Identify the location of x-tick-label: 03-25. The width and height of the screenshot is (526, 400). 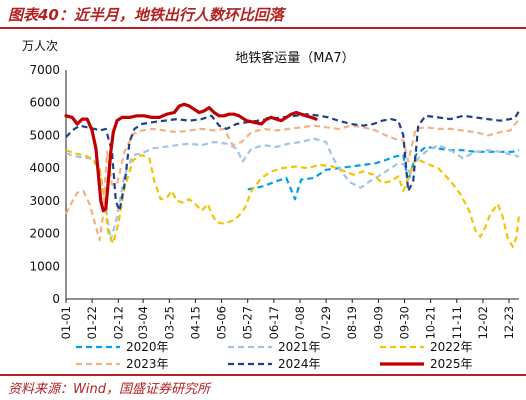
(169, 322).